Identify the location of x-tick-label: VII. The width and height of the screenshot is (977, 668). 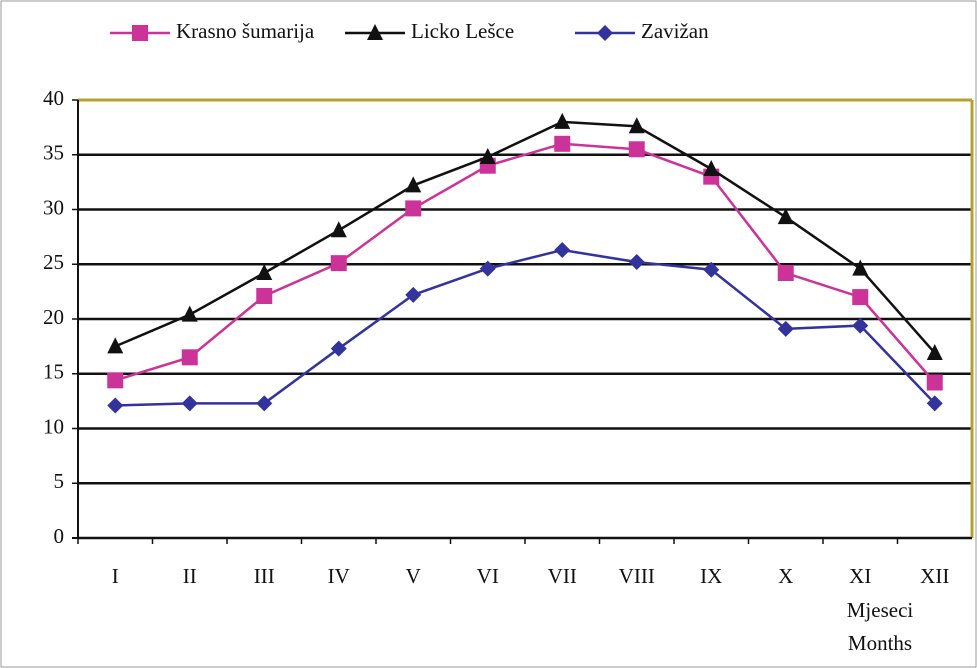
(562, 576).